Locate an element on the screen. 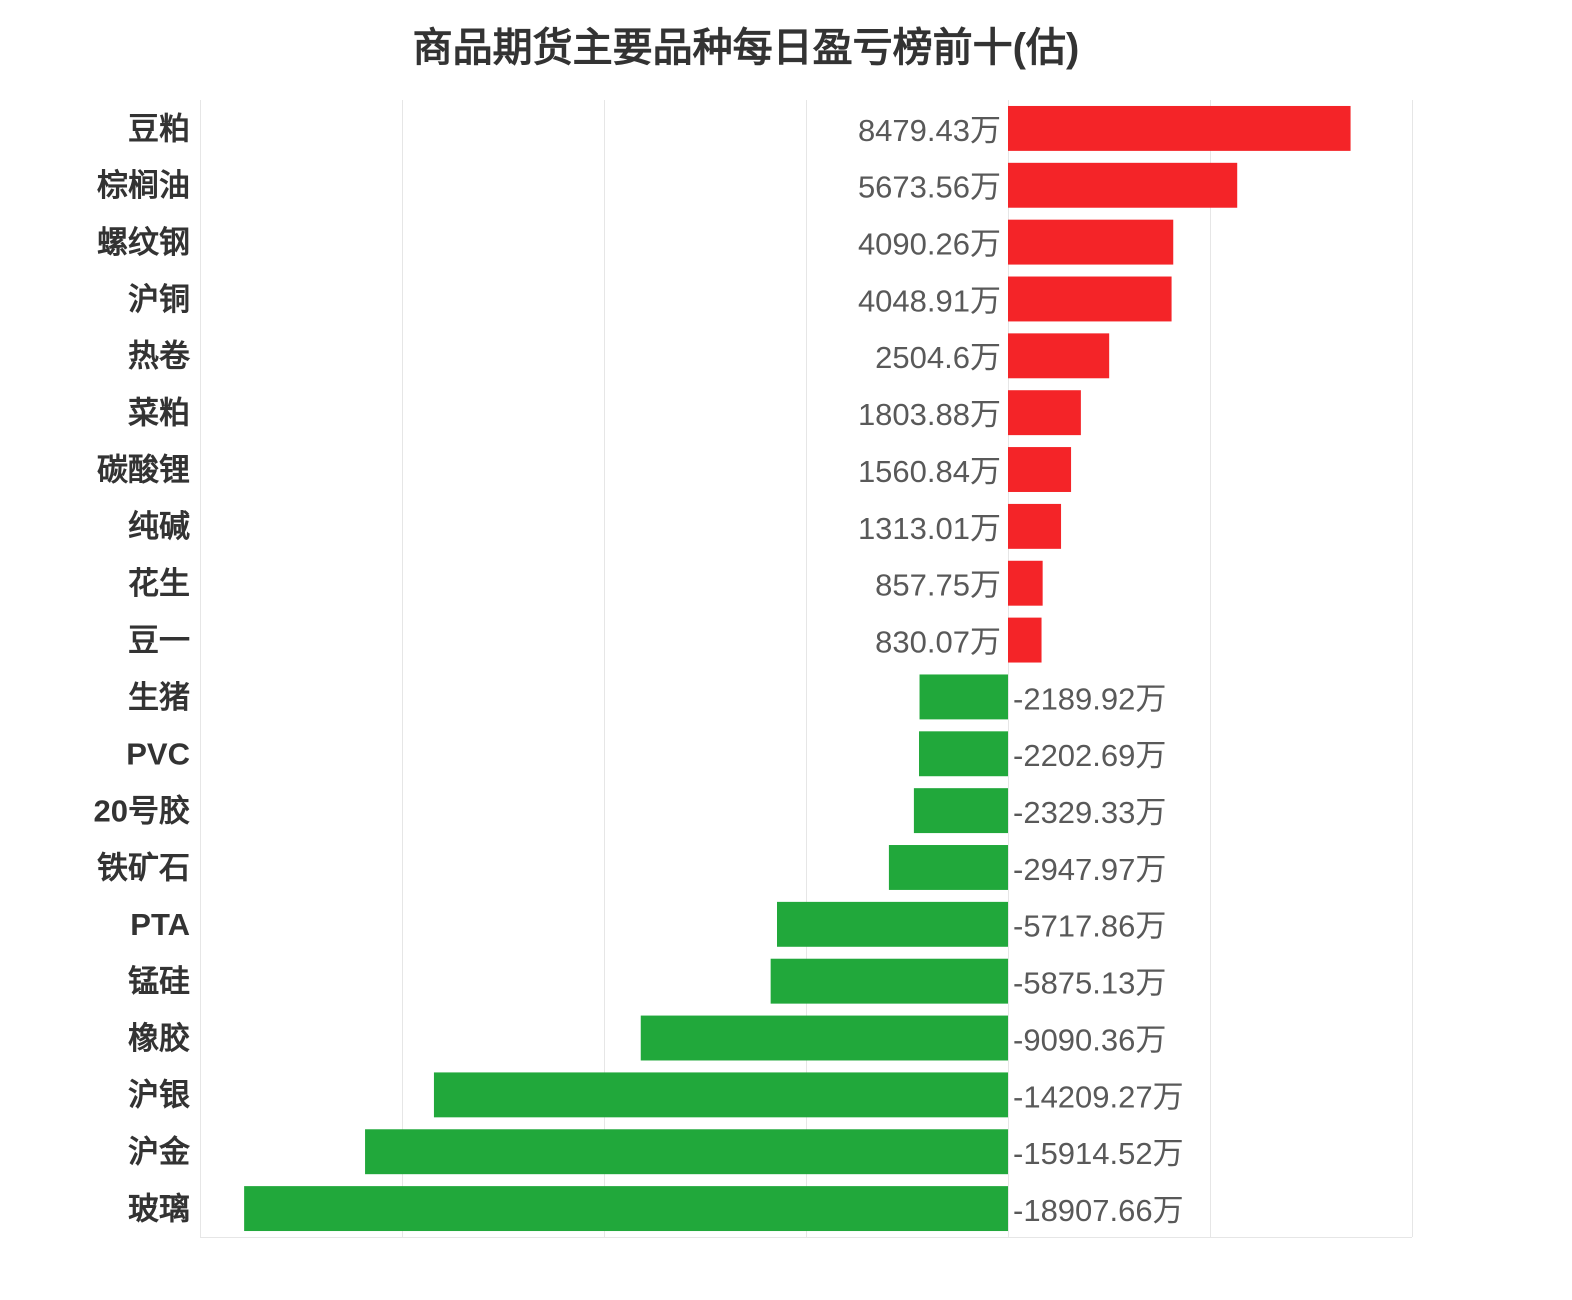 Image resolution: width=1572 pixels, height=1300 pixels. value-number-15: -5875.13 is located at coordinates (1074, 983).